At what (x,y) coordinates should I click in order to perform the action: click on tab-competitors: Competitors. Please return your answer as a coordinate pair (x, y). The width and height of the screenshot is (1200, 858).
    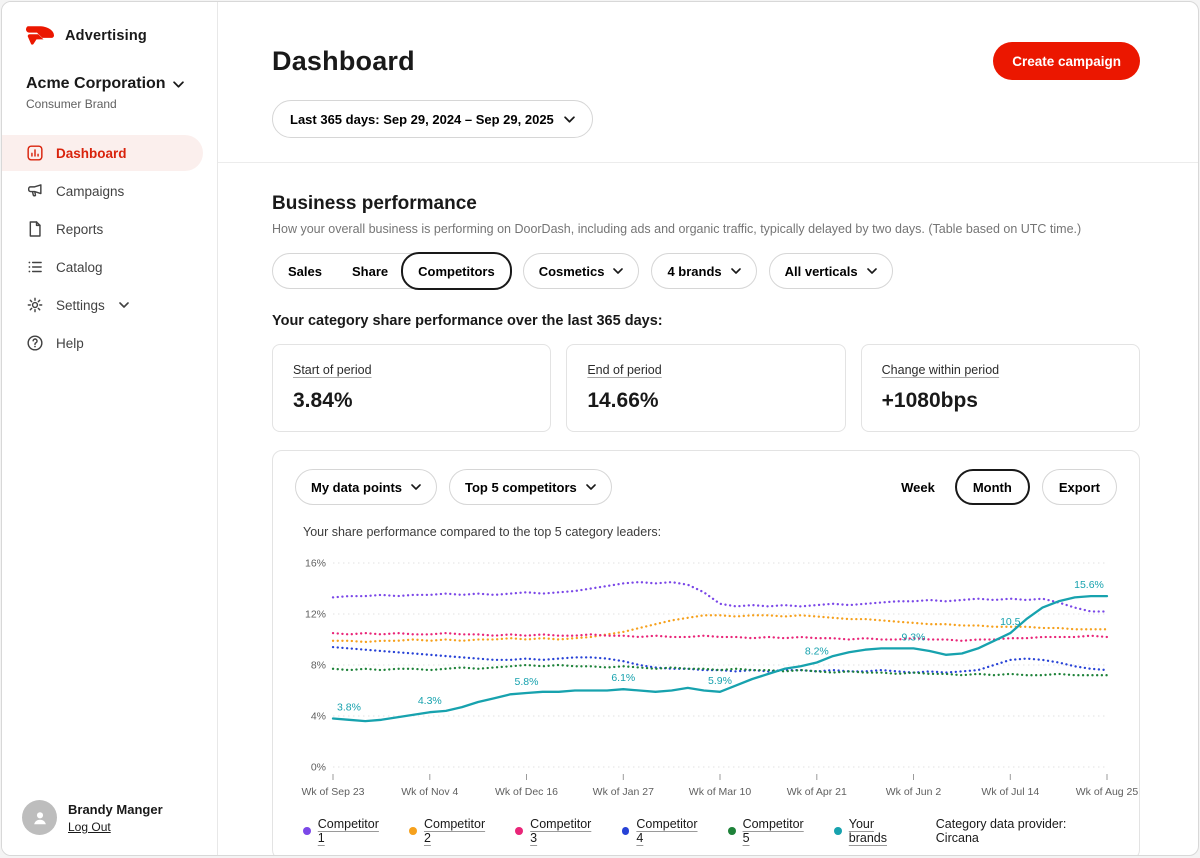
    Looking at the image, I should click on (456, 271).